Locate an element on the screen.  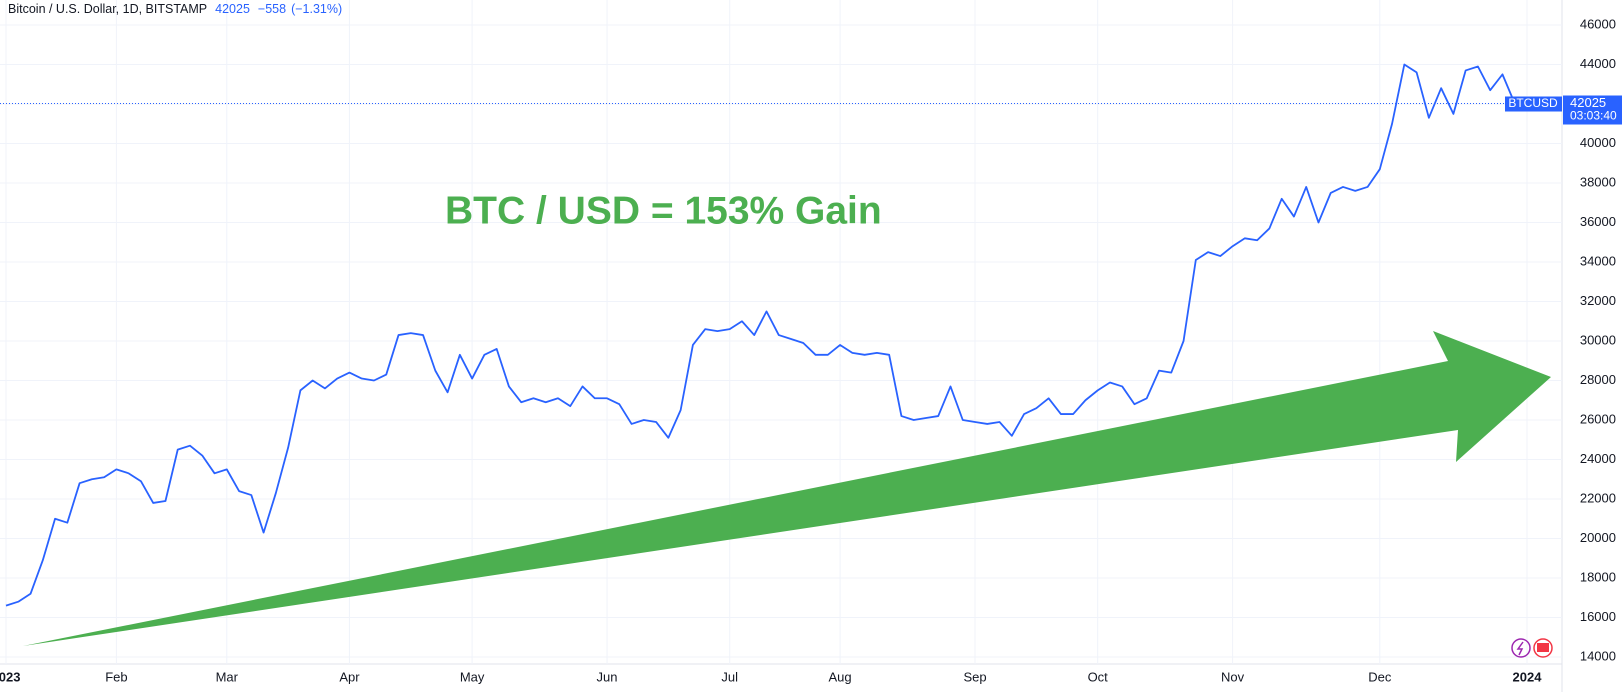
event-icon is located at coordinates (1521, 648).